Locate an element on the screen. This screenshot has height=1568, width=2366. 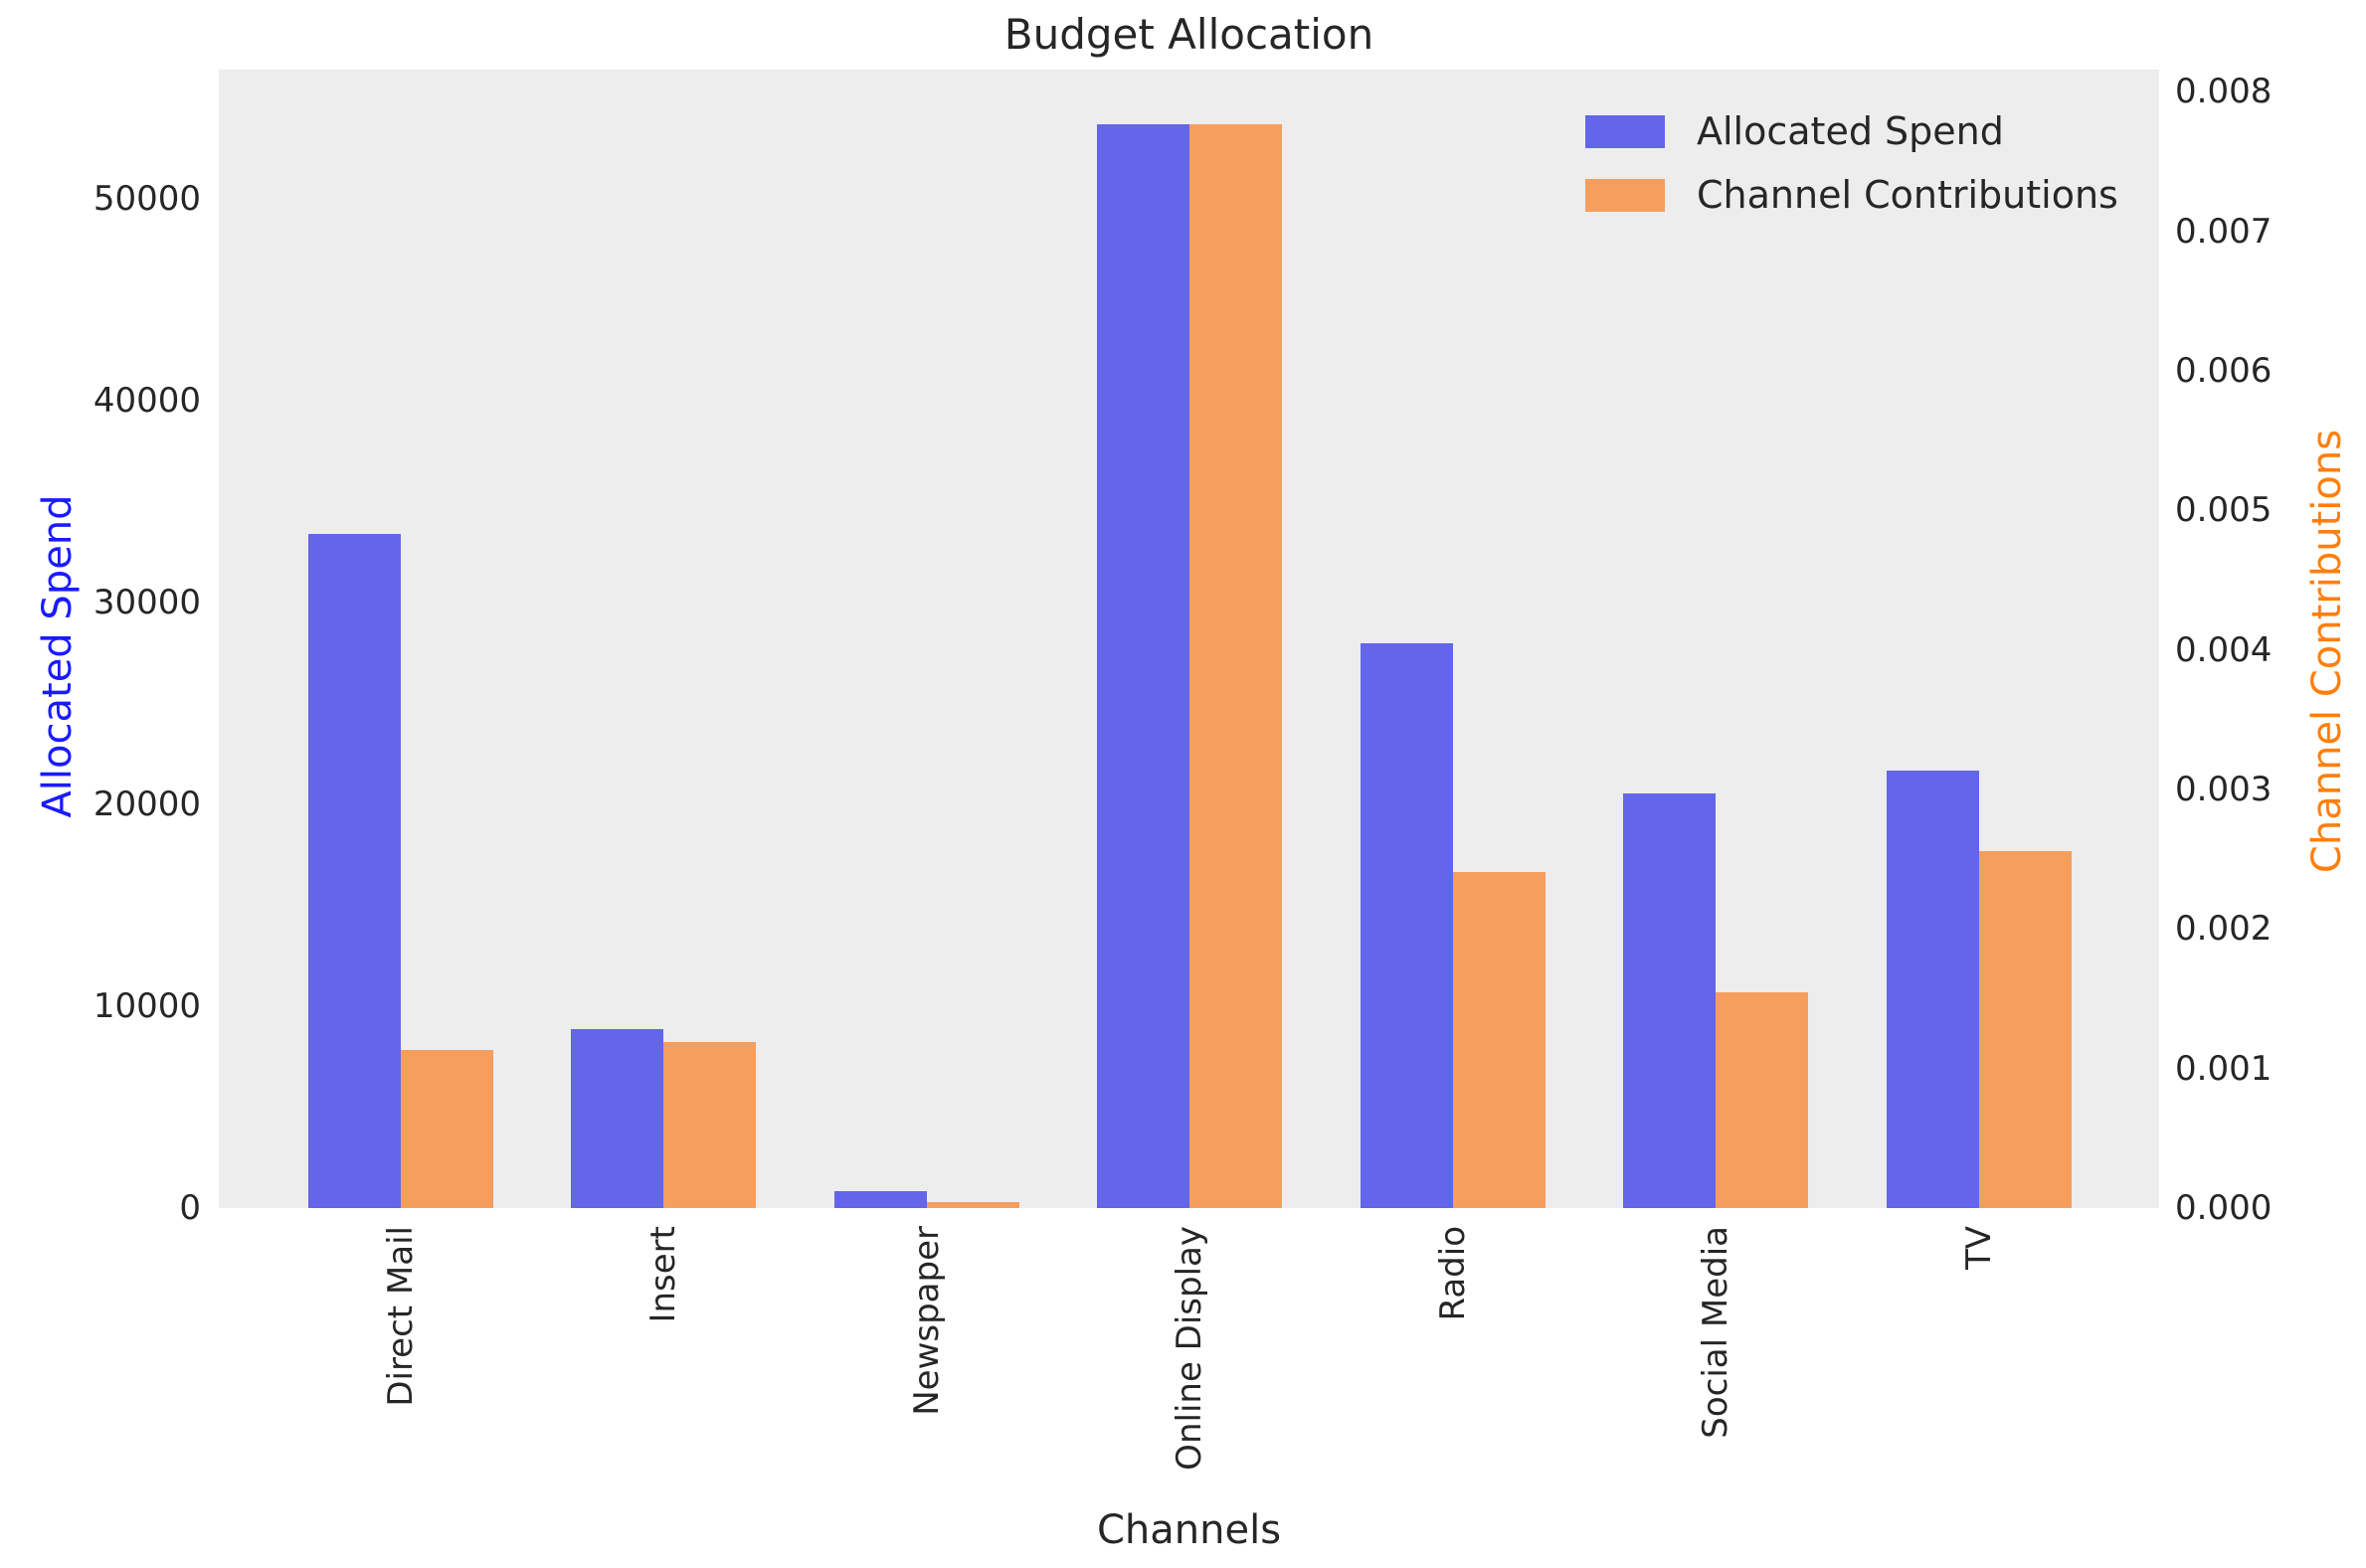
legend-swatch-channel-contributions is located at coordinates (1625, 195).